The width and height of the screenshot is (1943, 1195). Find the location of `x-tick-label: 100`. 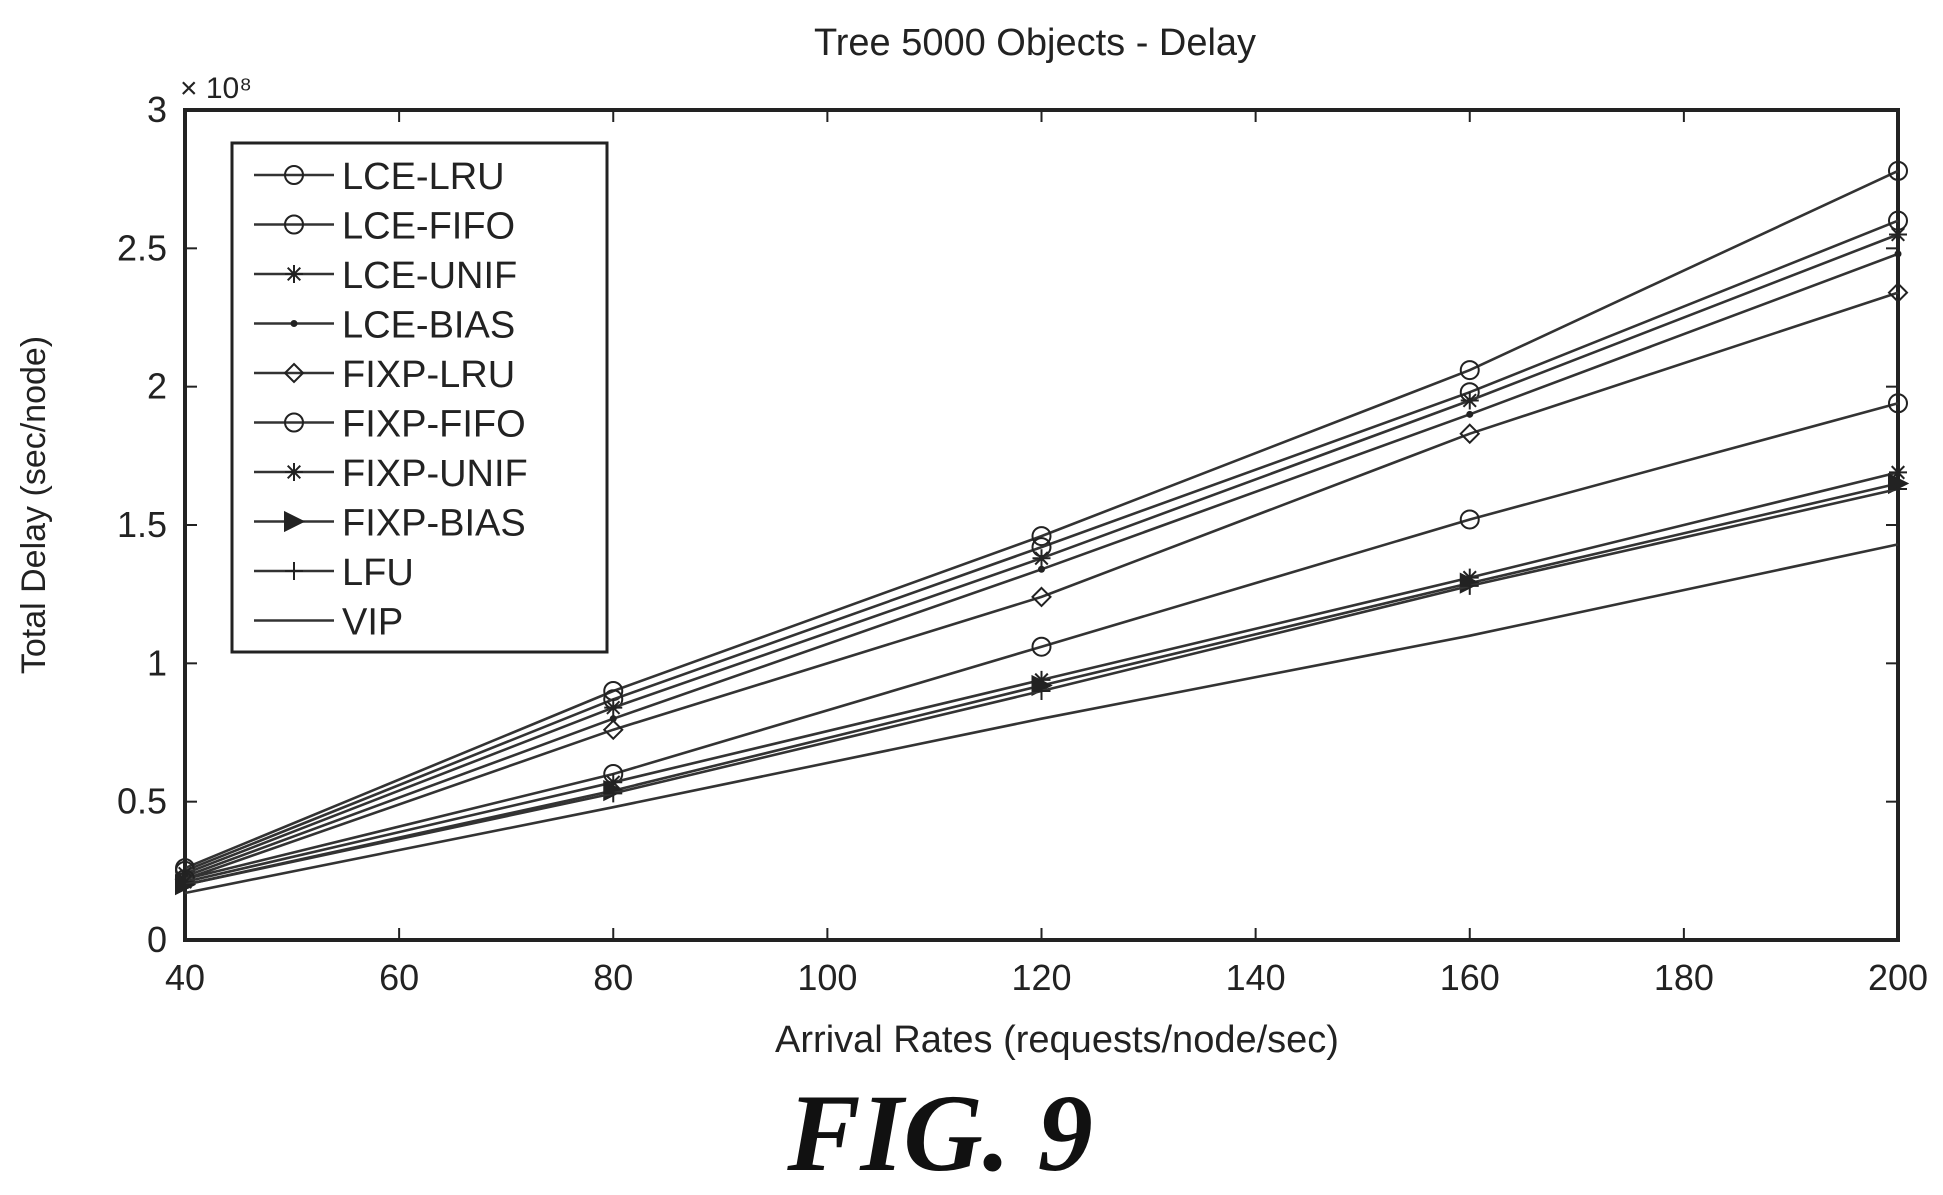

x-tick-label: 100 is located at coordinates (827, 977).